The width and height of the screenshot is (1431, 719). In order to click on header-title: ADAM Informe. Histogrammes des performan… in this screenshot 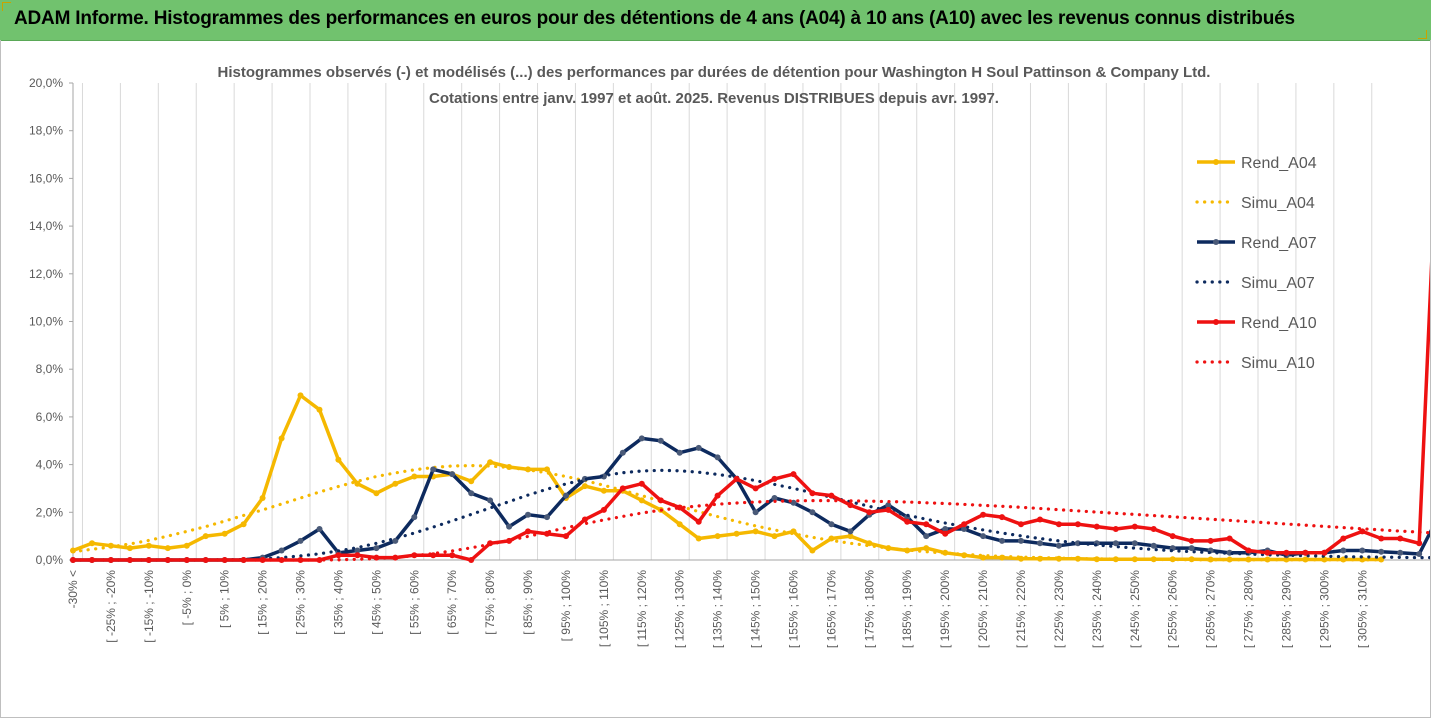, I will do `click(654, 18)`.